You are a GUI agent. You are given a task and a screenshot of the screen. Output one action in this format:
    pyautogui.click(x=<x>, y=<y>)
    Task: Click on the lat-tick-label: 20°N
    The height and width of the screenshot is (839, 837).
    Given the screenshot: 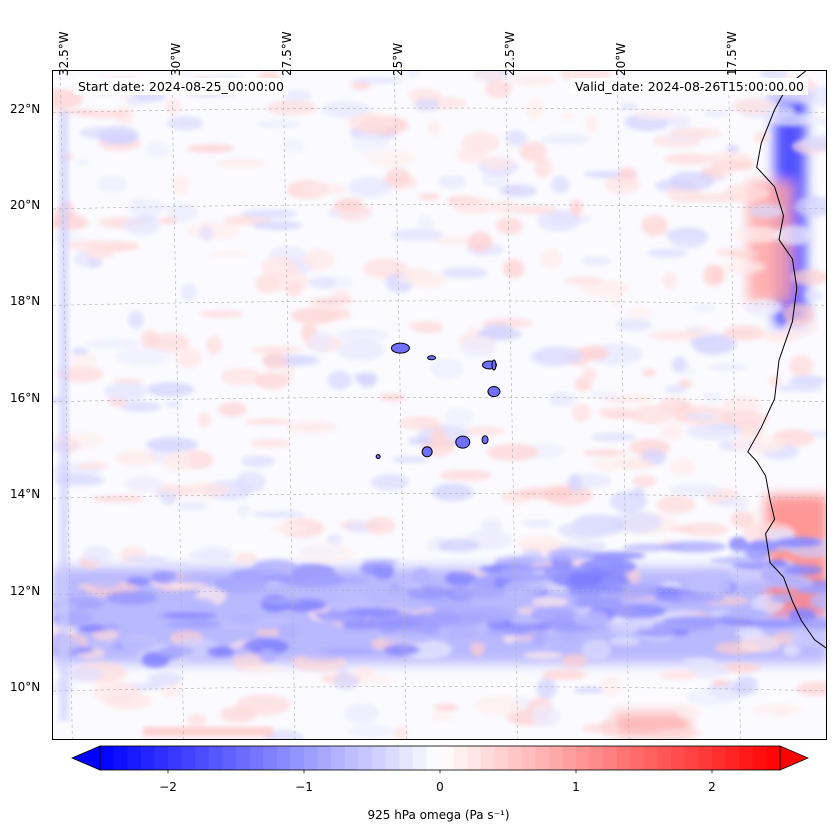 What is the action you would take?
    pyautogui.click(x=25, y=204)
    